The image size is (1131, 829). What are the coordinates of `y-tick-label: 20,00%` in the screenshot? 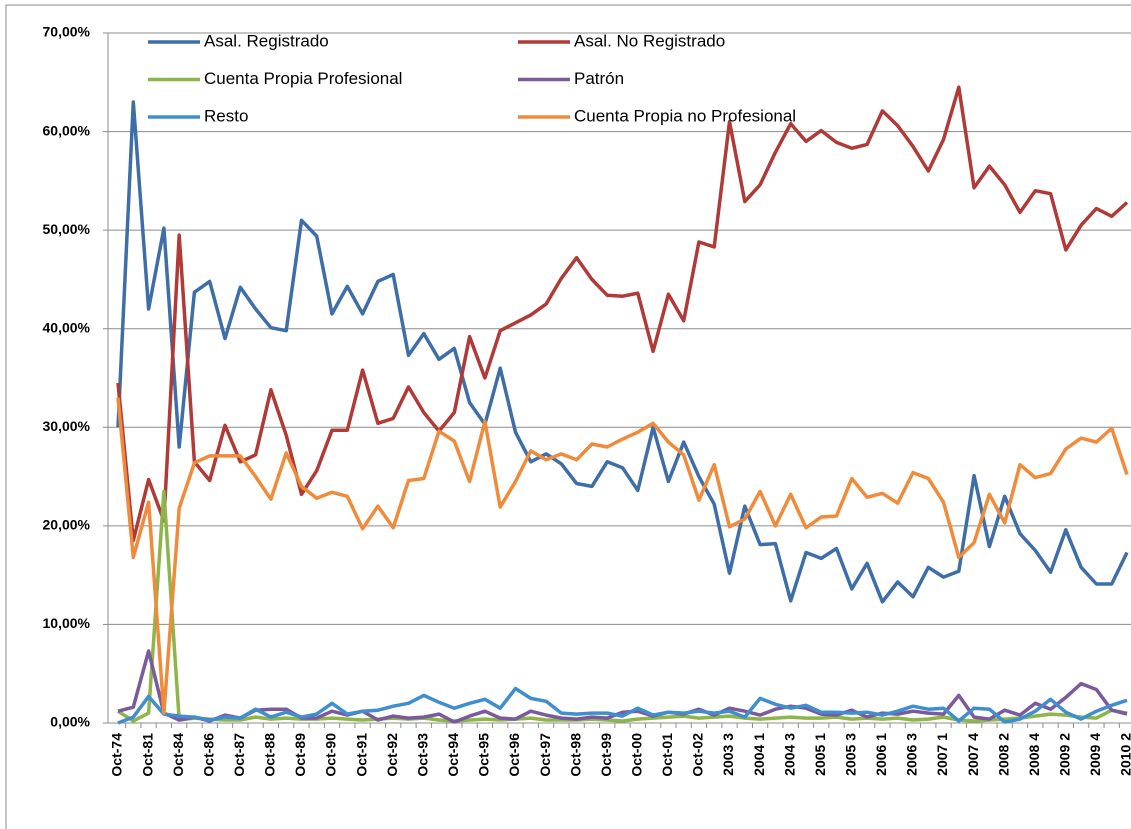 It's located at (67, 525).